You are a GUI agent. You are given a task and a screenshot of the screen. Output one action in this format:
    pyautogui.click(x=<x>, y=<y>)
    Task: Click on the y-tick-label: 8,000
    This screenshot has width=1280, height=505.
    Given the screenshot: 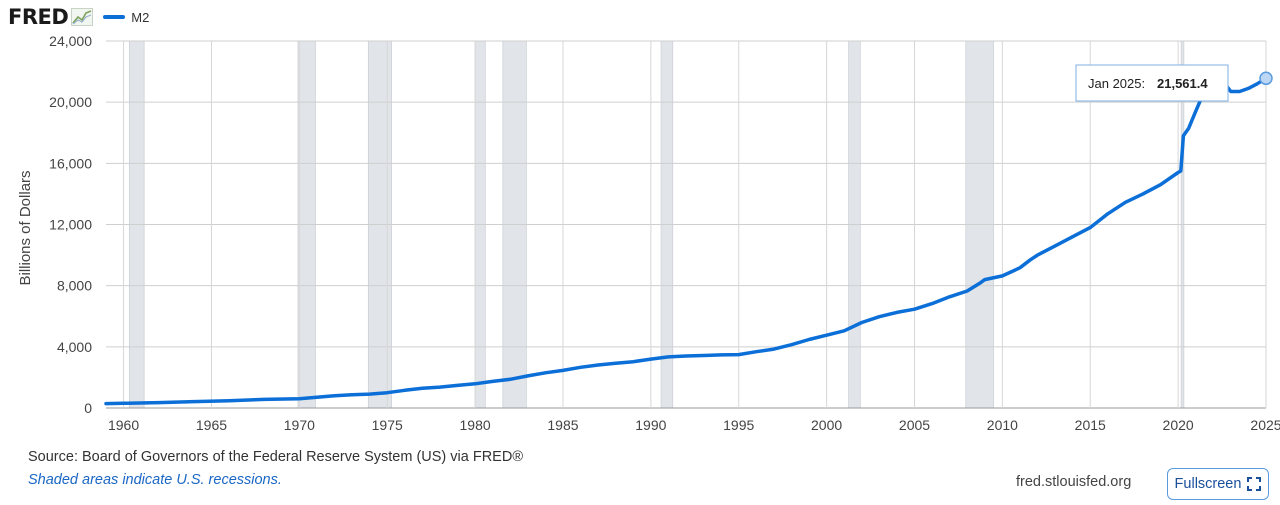 What is the action you would take?
    pyautogui.click(x=74, y=286)
    